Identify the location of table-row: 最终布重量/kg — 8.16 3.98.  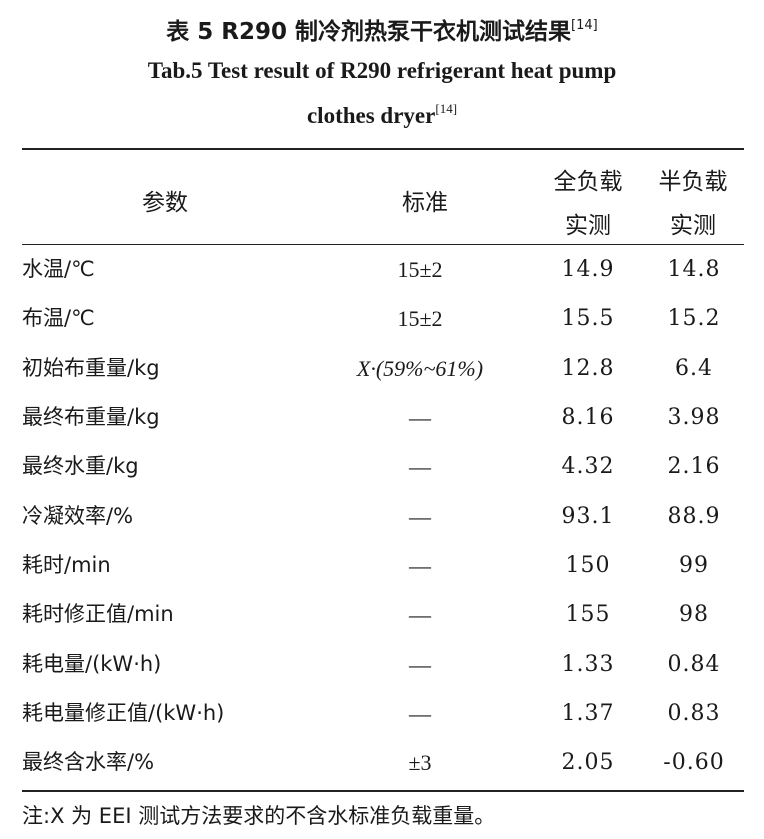
(382, 417).